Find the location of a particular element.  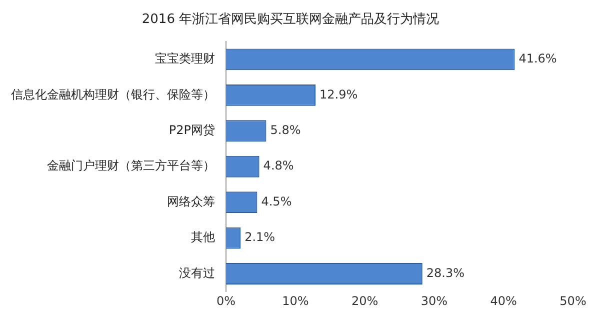

data-label: 5.8% is located at coordinates (285, 130).